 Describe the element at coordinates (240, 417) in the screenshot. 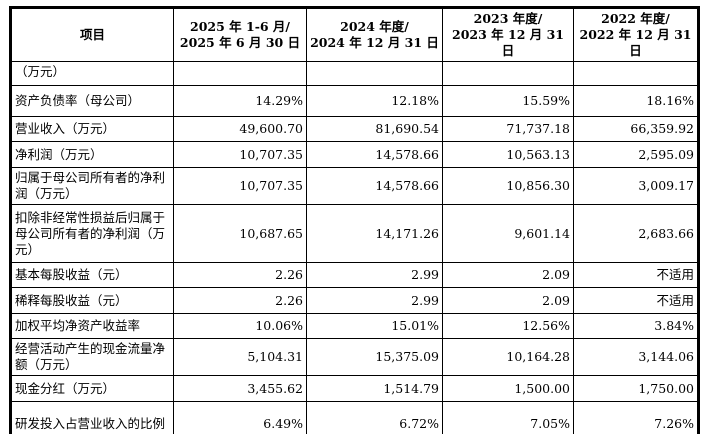

I see `cell-value: 6.49%` at that location.